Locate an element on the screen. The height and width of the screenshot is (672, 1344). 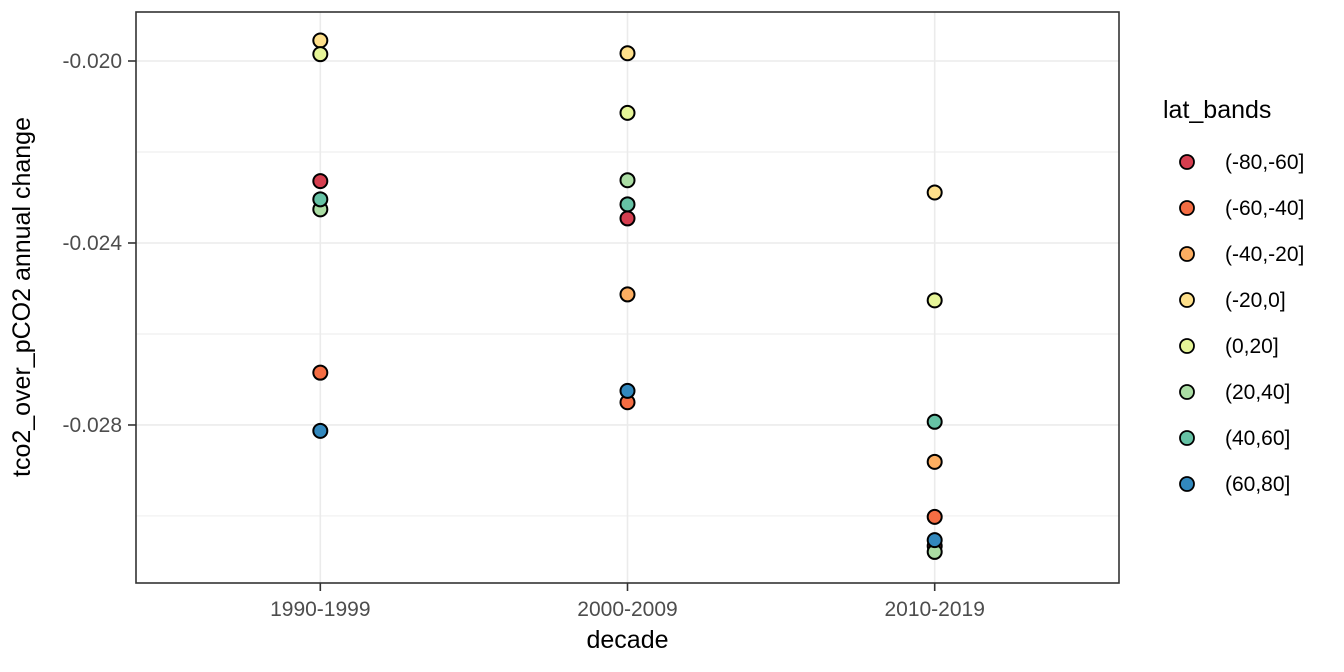
legend-entry: (-60,-40] is located at coordinates (1241, 208).